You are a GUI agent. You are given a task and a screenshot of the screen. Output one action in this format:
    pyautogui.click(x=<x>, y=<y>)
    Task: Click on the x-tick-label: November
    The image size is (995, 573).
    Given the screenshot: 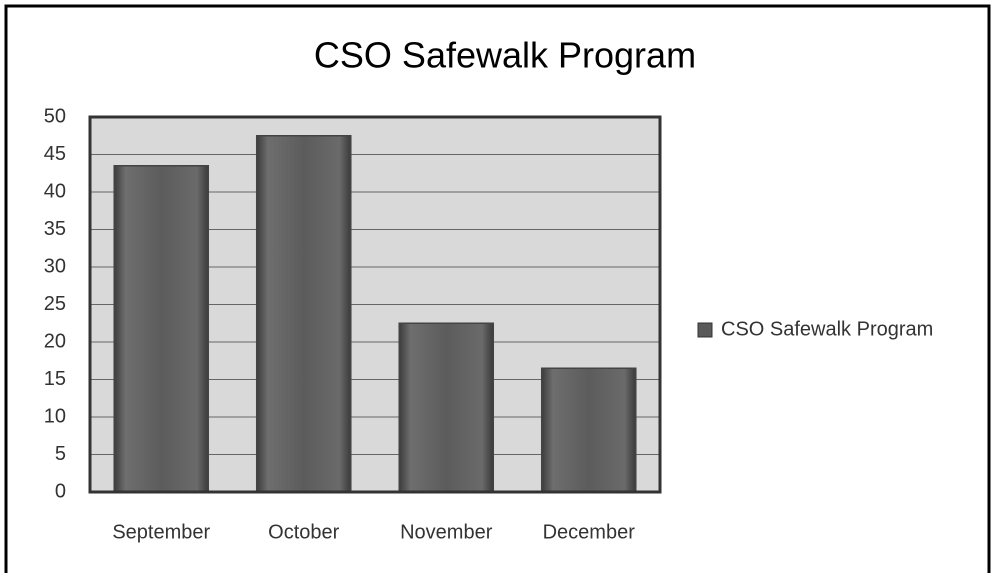 What is the action you would take?
    pyautogui.click(x=446, y=532)
    